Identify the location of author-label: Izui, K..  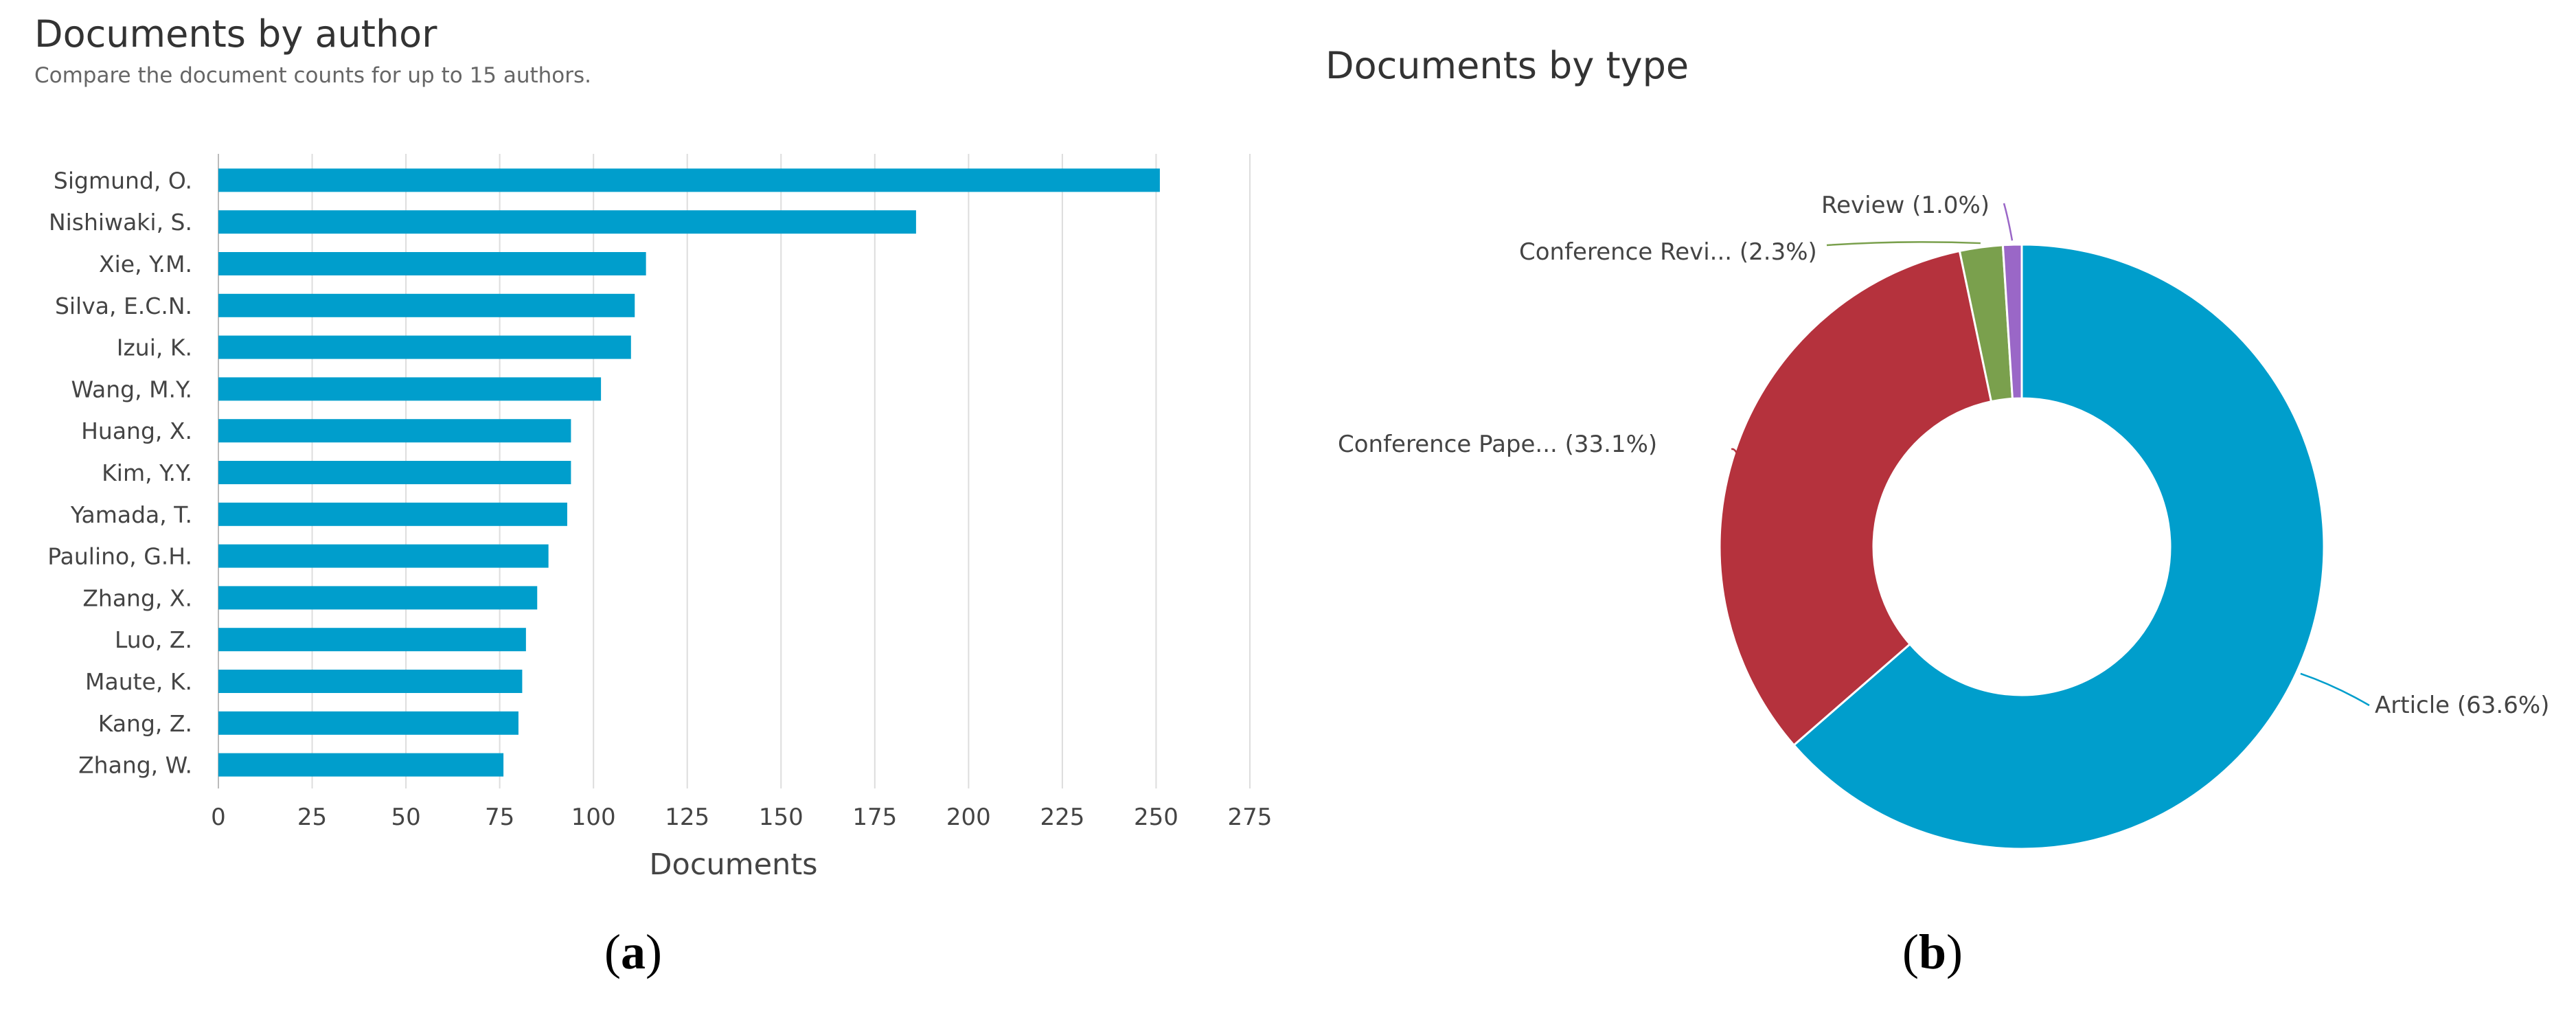
(154, 347).